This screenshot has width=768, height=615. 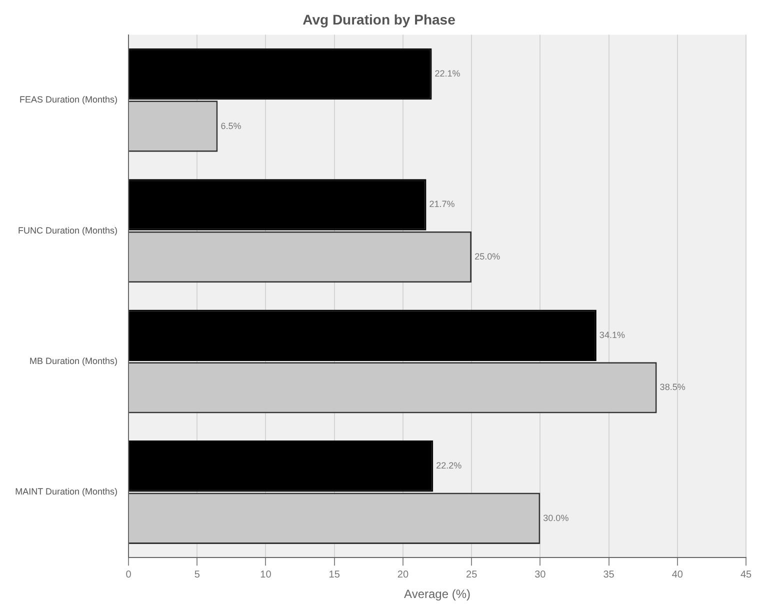 What do you see at coordinates (746, 574) in the screenshot?
I see `x-tick-label: 45` at bounding box center [746, 574].